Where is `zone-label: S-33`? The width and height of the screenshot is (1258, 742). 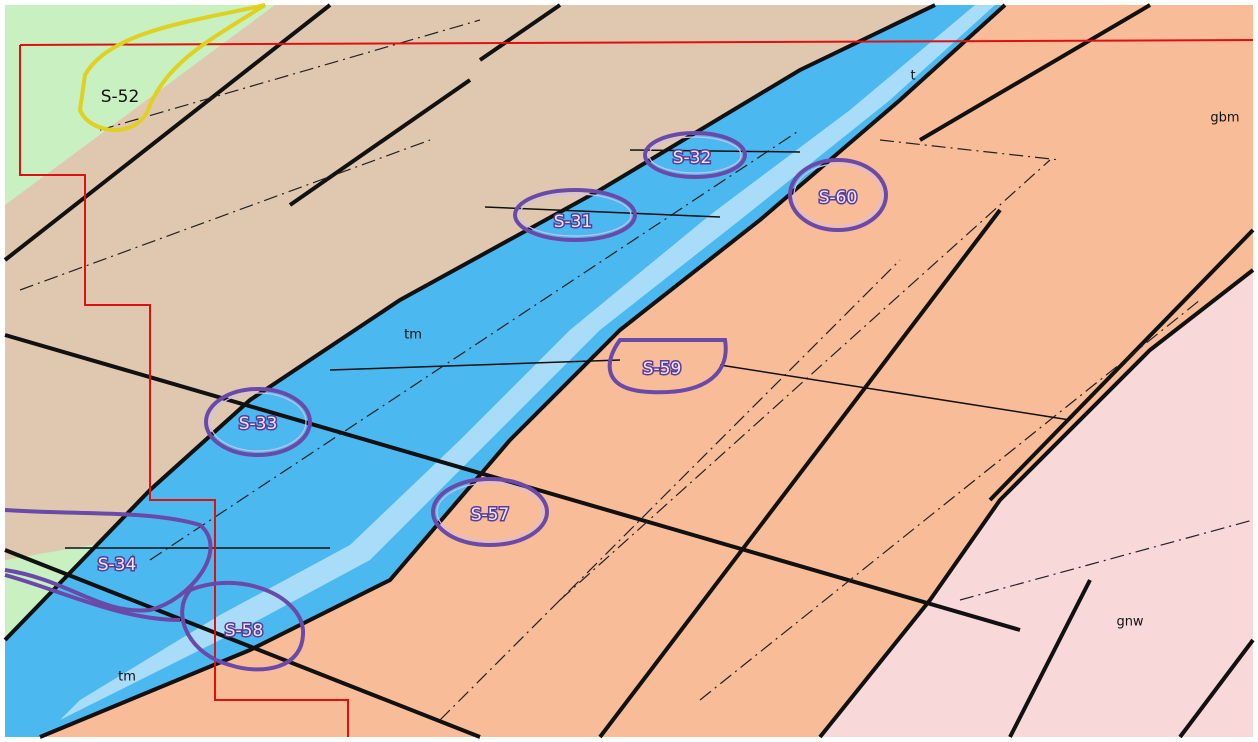 zone-label: S-33 is located at coordinates (258, 424).